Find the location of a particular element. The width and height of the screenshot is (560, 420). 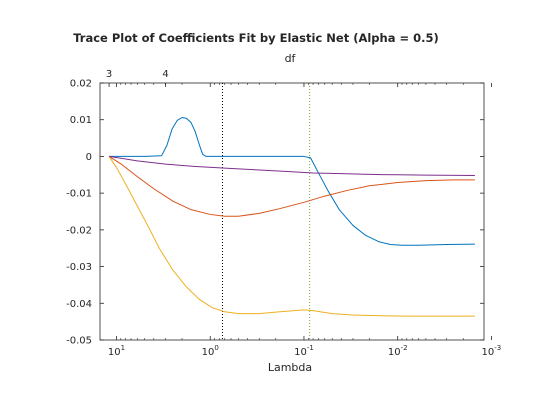

y-tick-label: -0.04 is located at coordinates (79, 304).